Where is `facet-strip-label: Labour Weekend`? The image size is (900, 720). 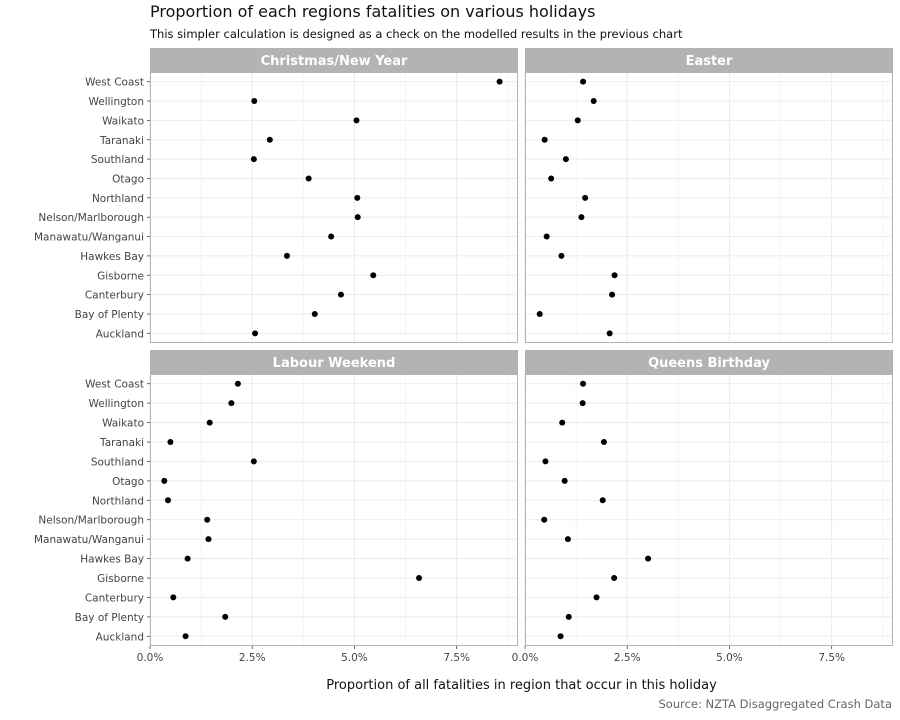 facet-strip-label: Labour Weekend is located at coordinates (334, 363).